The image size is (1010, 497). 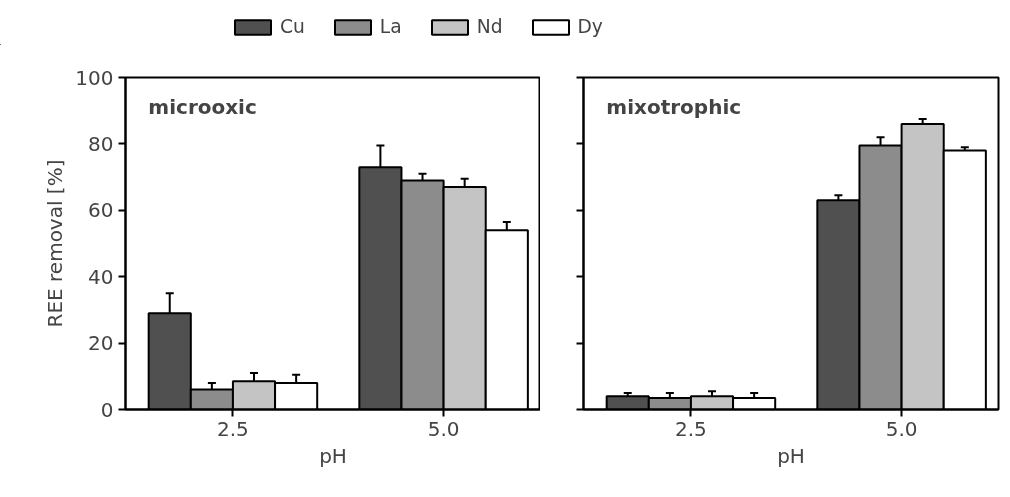 I want to click on text: microoxic, so click(x=202, y=107).